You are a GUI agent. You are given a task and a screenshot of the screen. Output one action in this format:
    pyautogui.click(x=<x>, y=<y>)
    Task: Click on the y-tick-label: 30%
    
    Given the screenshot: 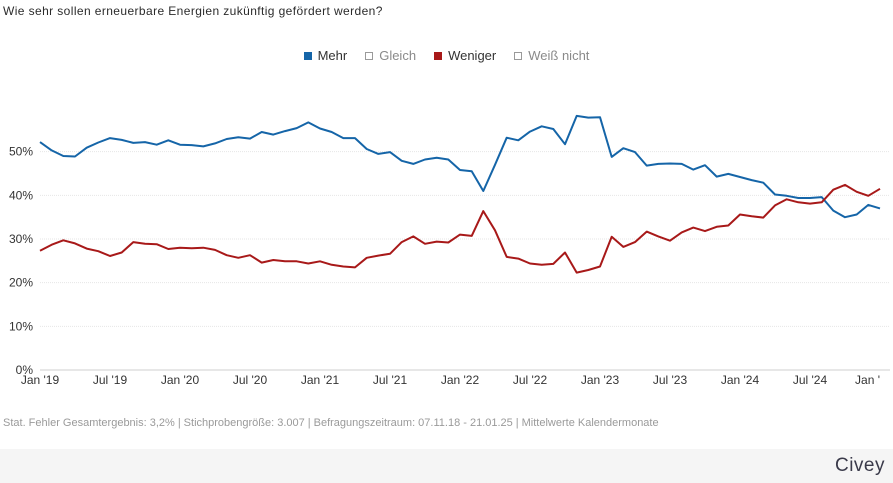 What is the action you would take?
    pyautogui.click(x=21, y=239)
    